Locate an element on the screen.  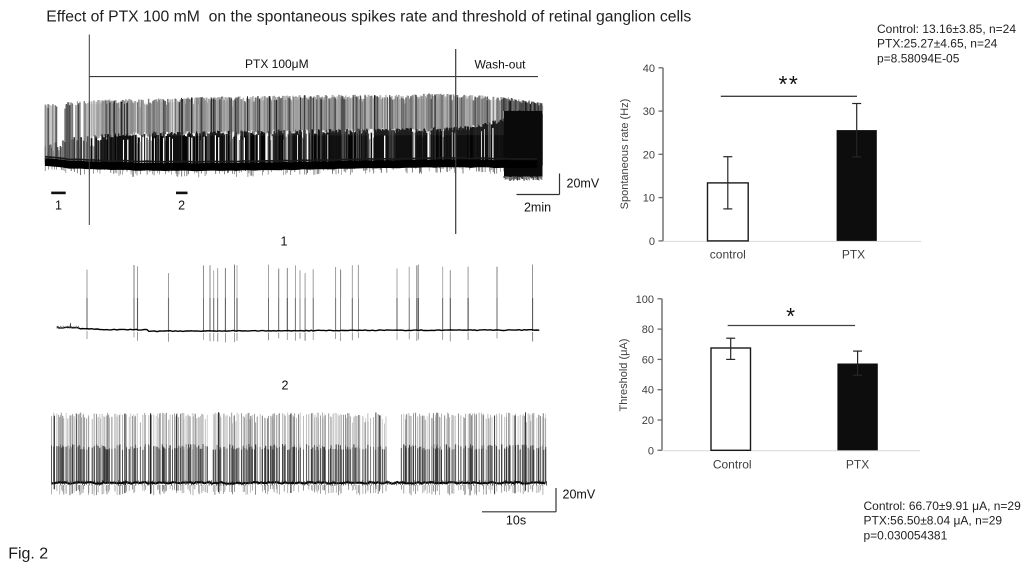
svg-text: 30 is located at coordinates (649, 112).